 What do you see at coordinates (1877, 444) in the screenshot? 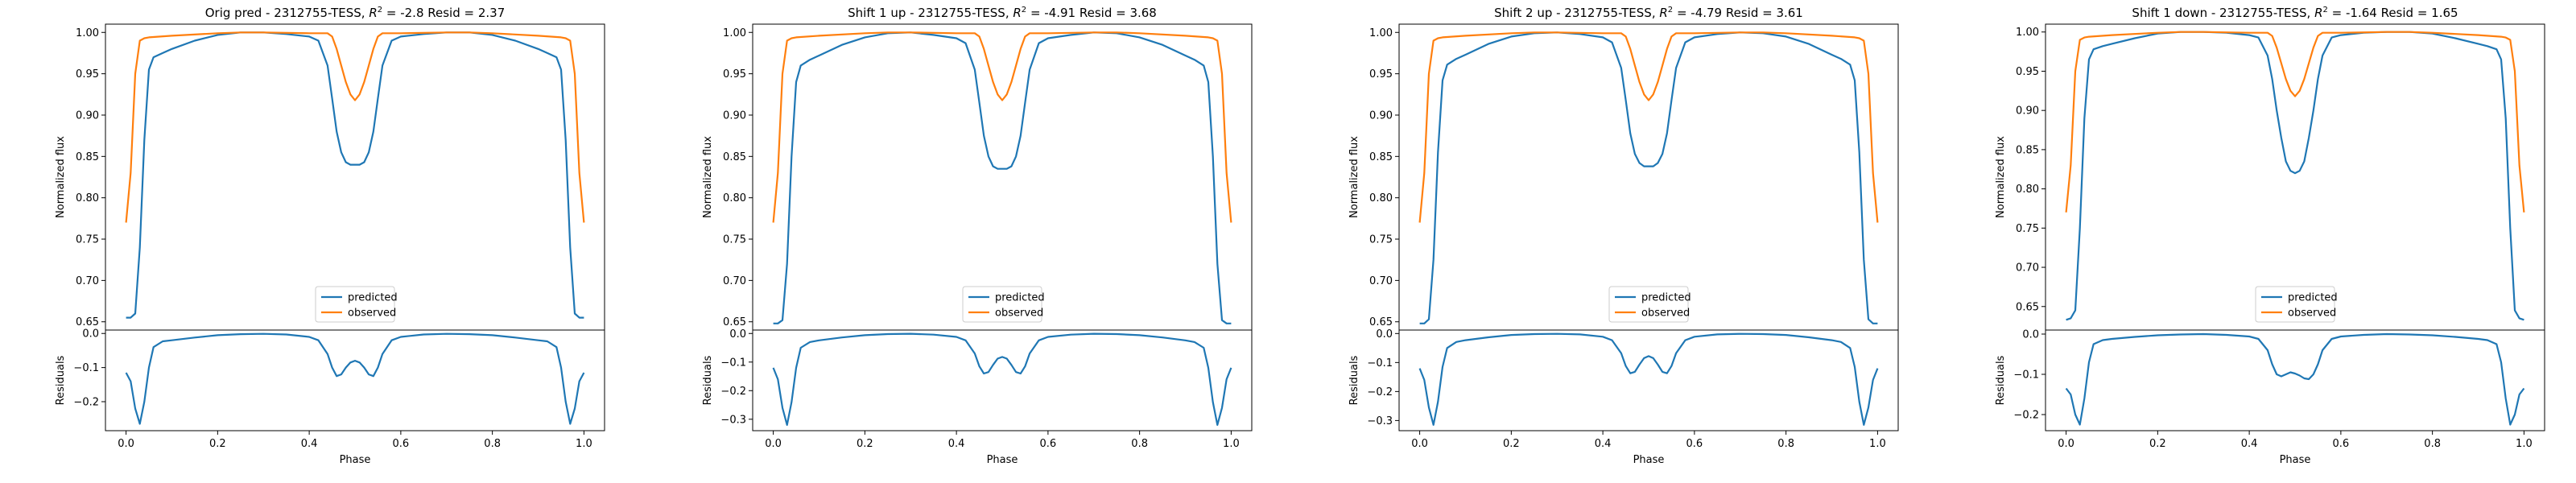
I see `x-tick-label: 1.0` at bounding box center [1877, 444].